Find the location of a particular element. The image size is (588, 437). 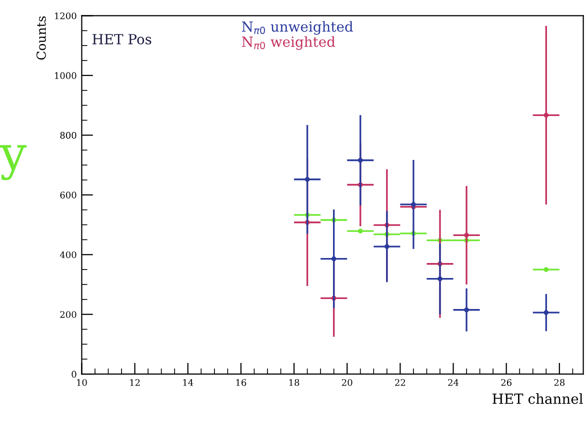

annotation: HET Pos is located at coordinates (122, 39).